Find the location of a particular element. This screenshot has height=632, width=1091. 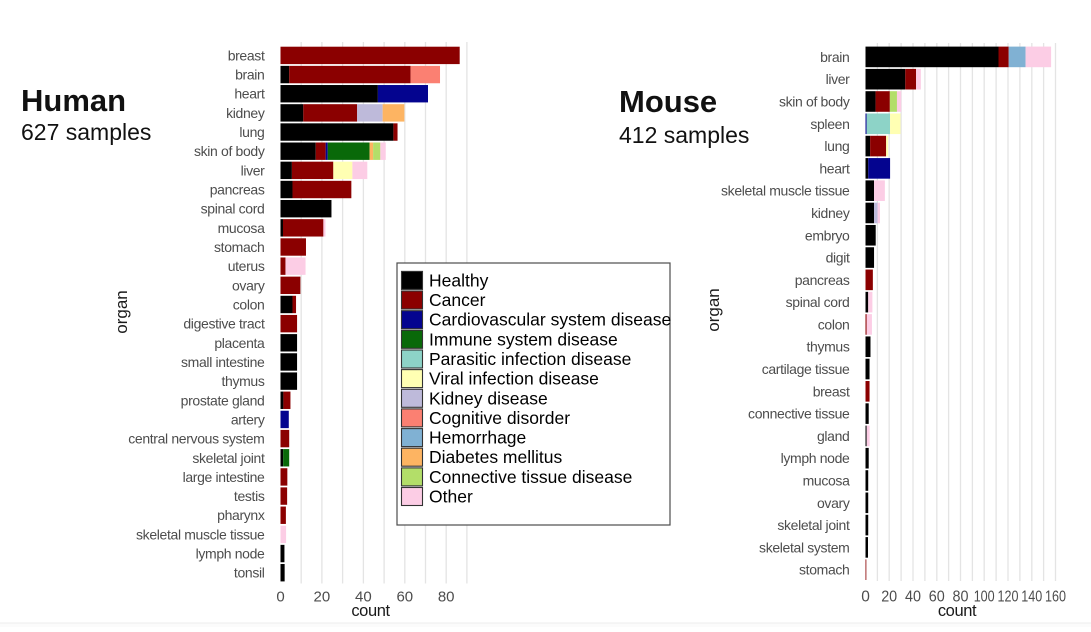

svg-text: Cognitive disorder is located at coordinates (499, 418).